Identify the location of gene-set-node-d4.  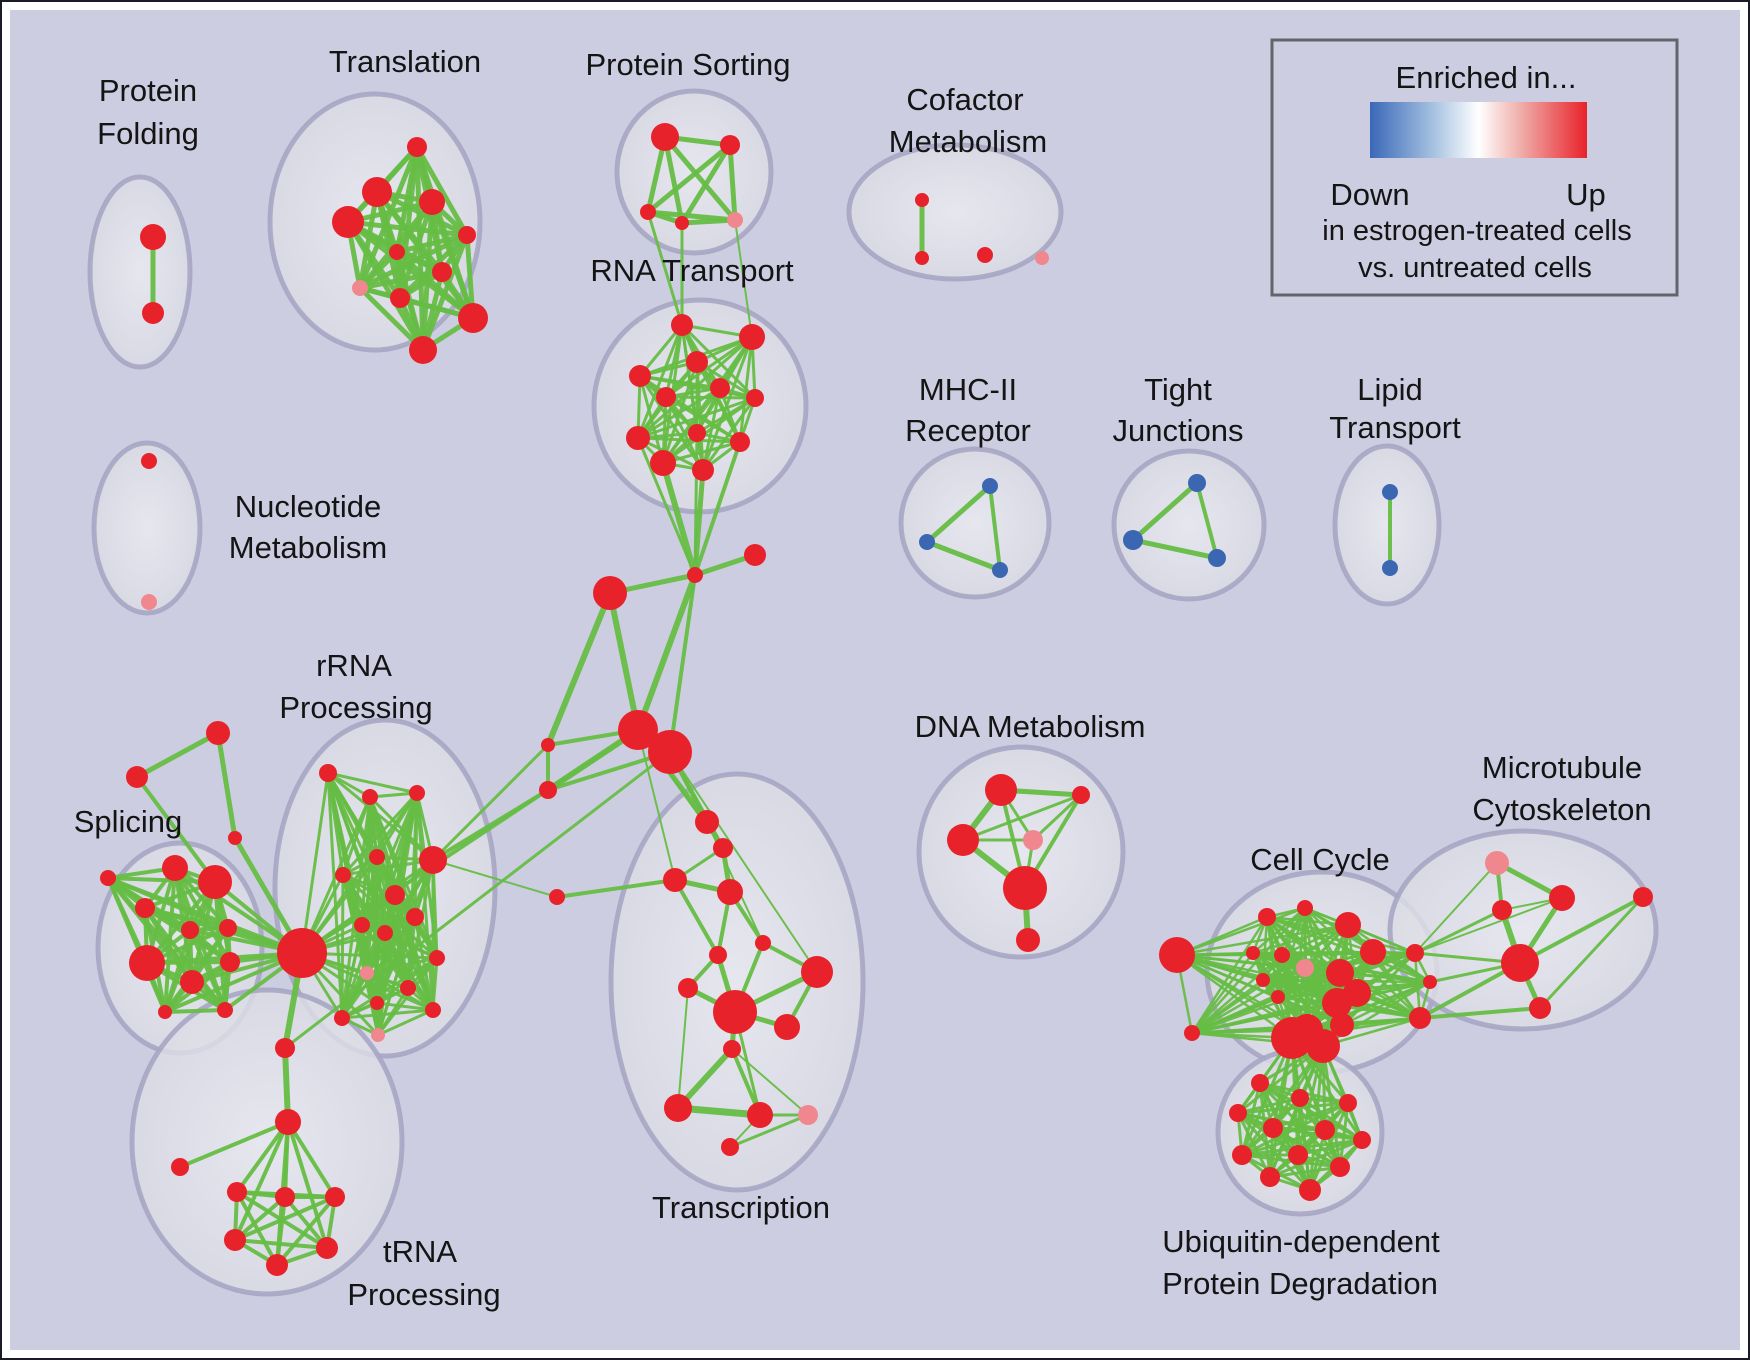
(1033, 840).